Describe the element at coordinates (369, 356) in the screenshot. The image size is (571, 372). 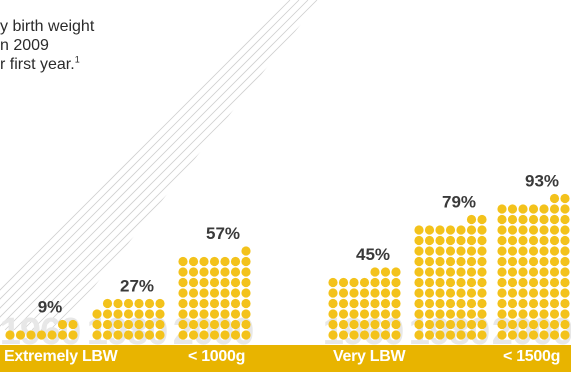
I see `group2-name: Very LBW` at that location.